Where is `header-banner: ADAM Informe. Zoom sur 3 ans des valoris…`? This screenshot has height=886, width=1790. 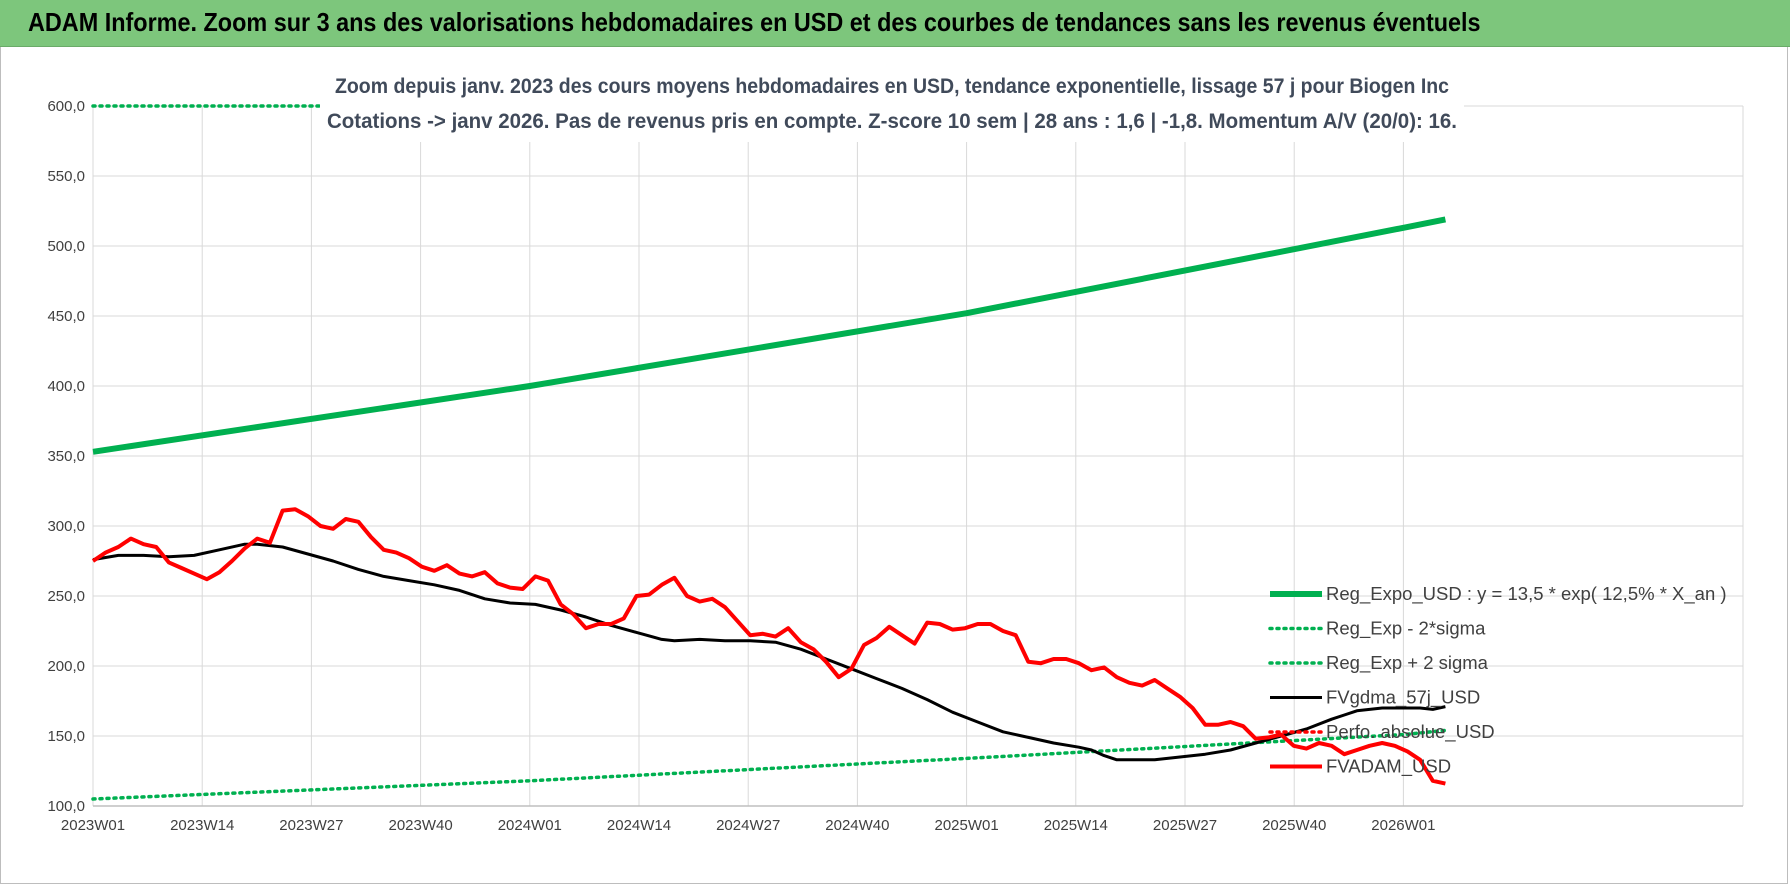
header-banner: ADAM Informe. Zoom sur 3 ans des valoris… is located at coordinates (895, 23).